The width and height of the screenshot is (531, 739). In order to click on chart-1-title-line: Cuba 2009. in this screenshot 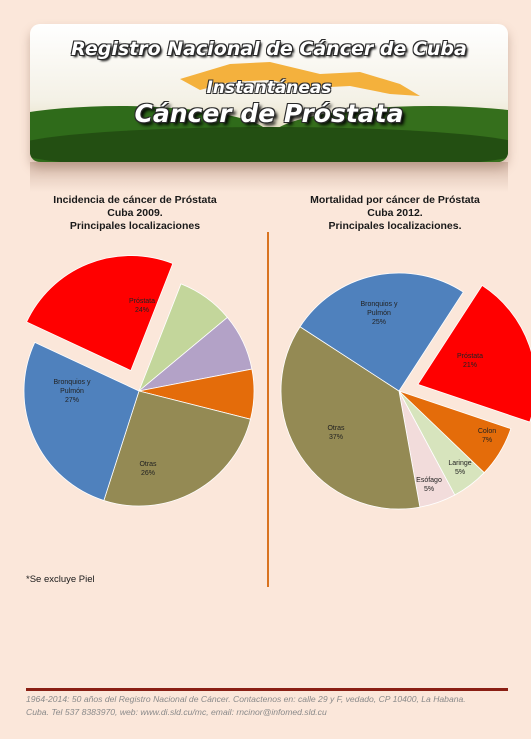, I will do `click(135, 213)`.